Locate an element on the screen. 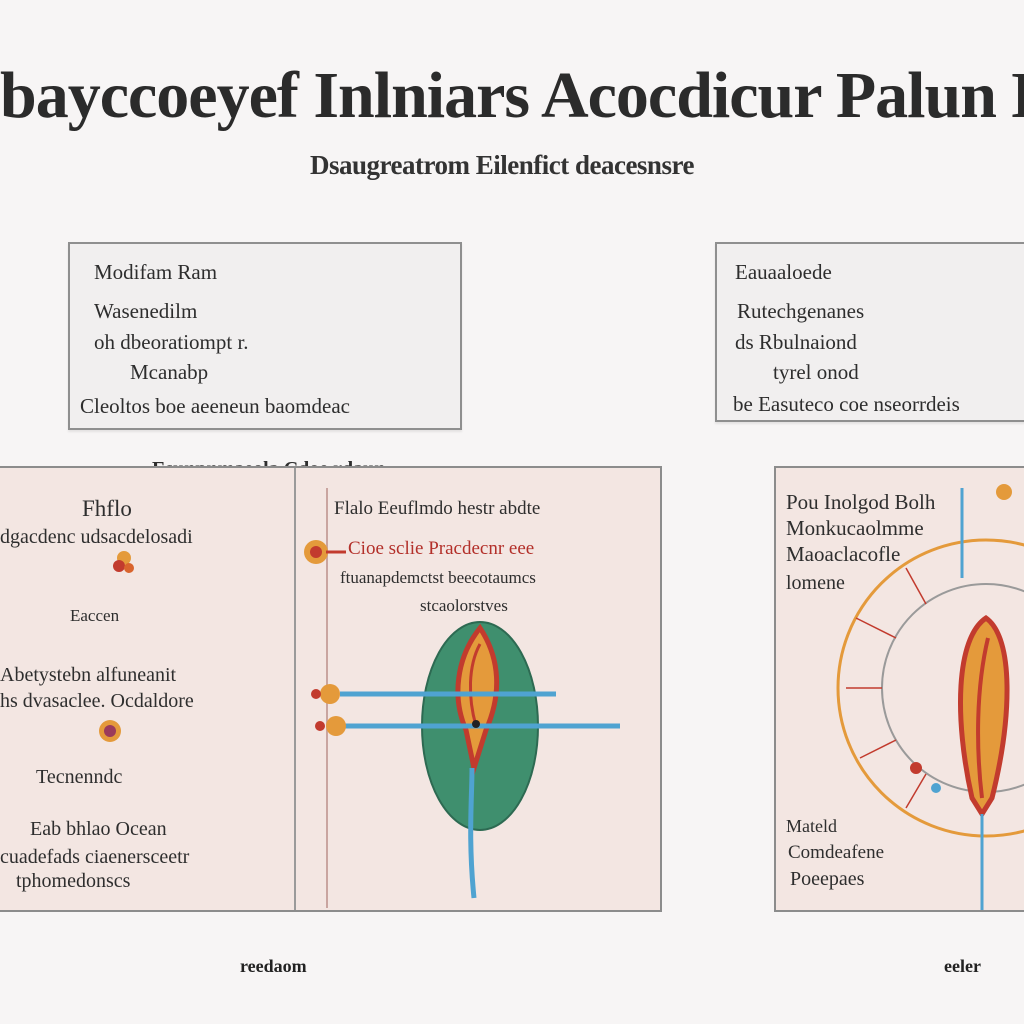 The image size is (1024, 1024). radial-diagram is located at coordinates (930, 697).